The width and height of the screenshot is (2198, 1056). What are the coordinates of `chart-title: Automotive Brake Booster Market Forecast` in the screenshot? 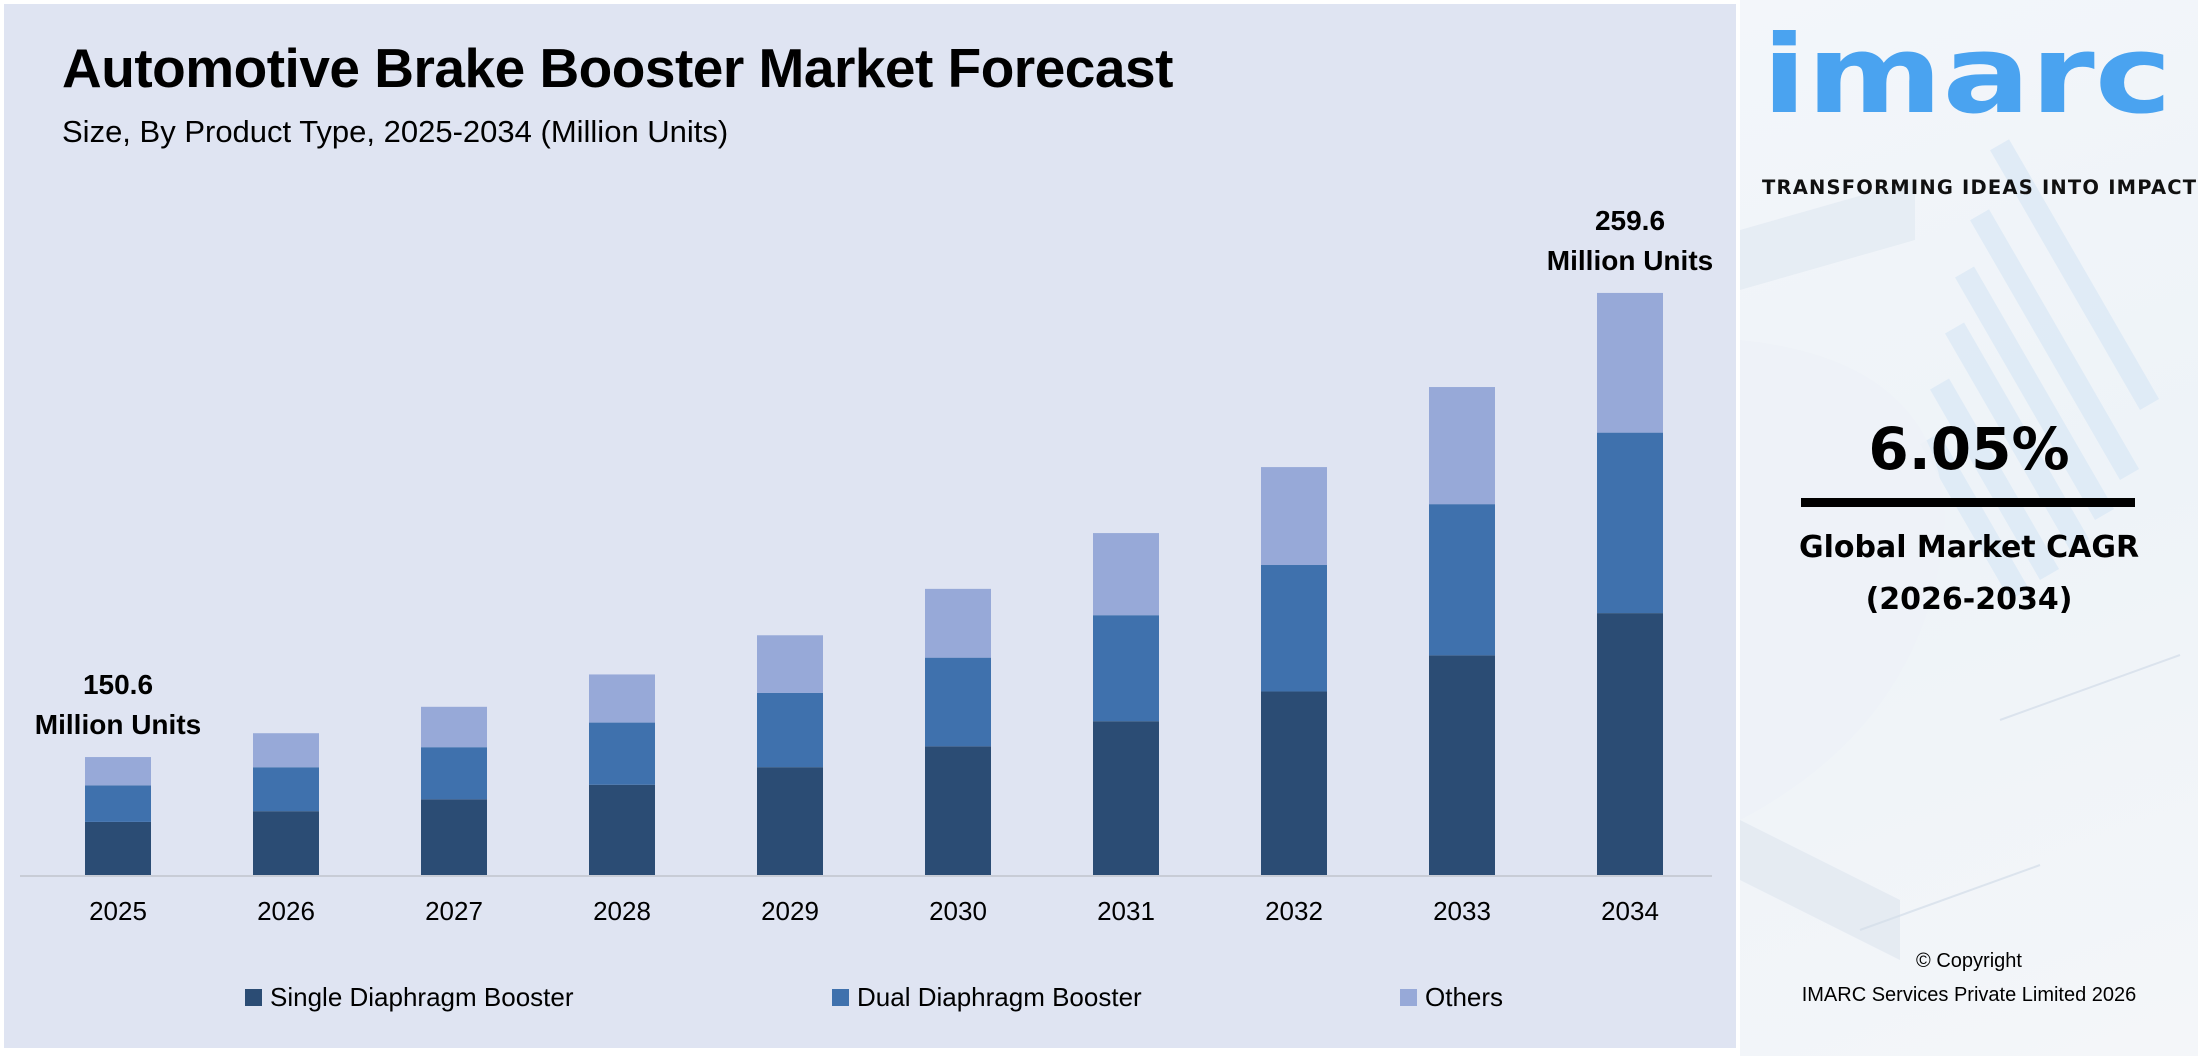 It's located at (617, 68).